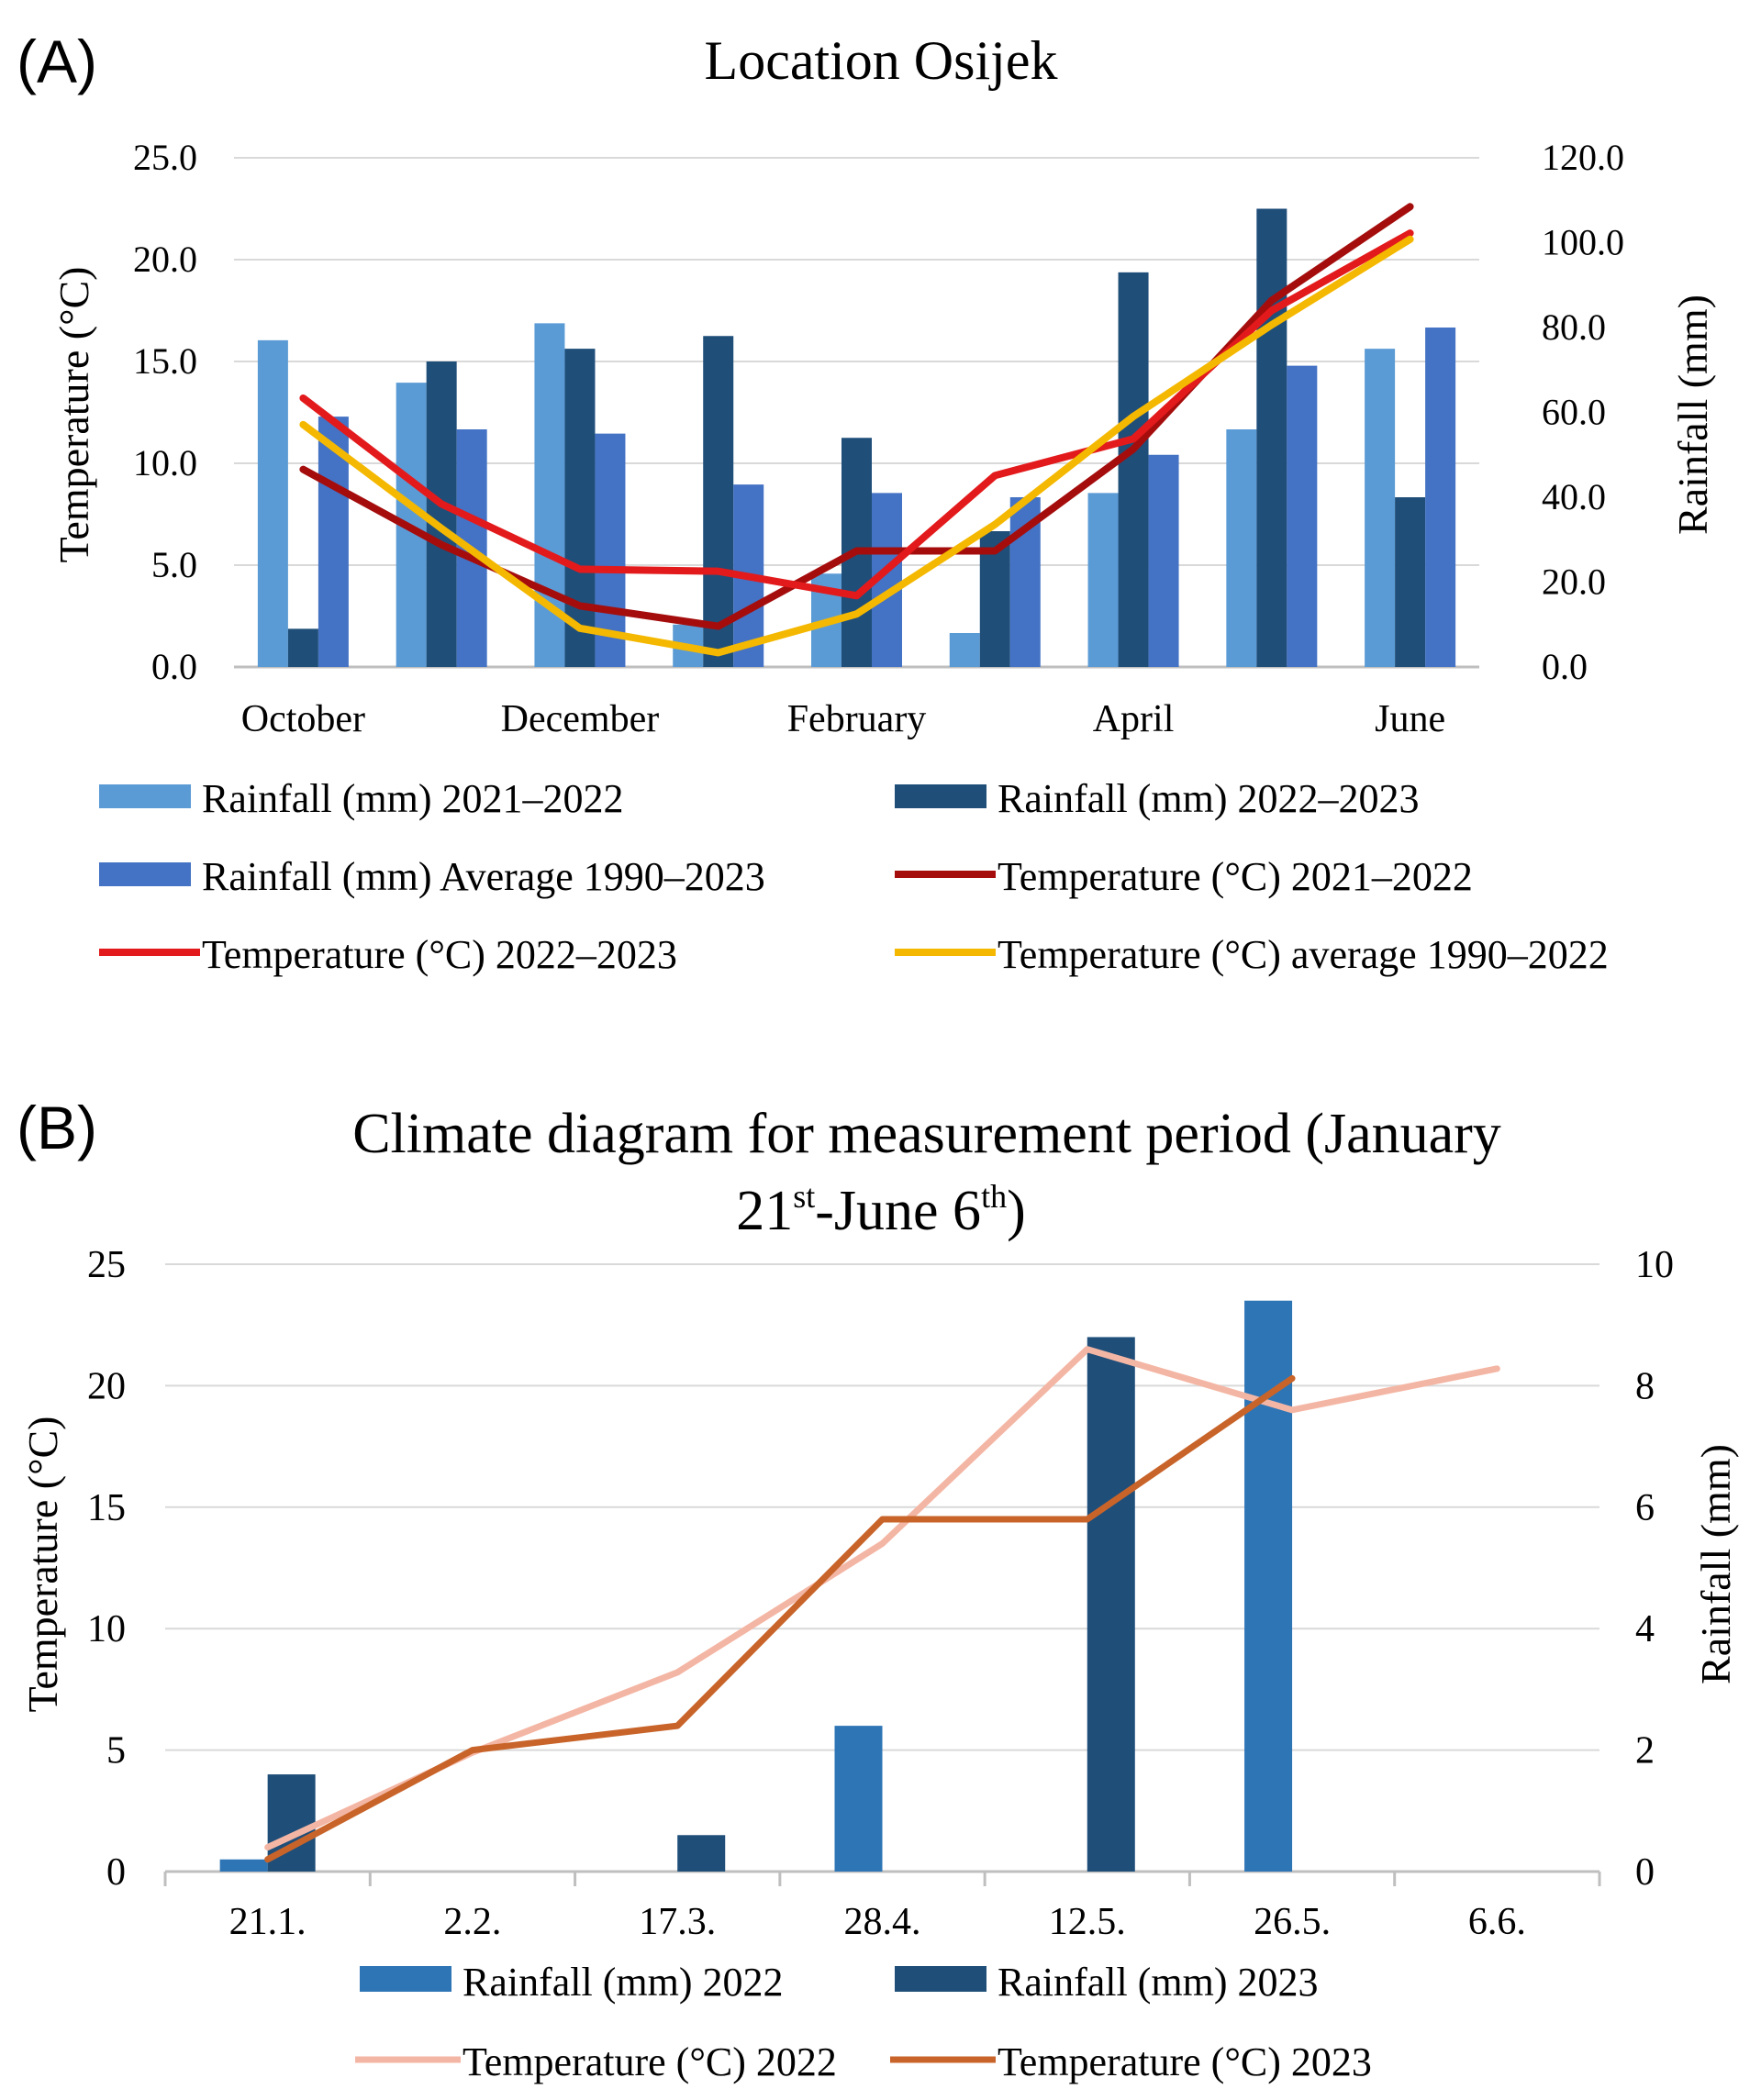 This screenshot has width=1761, height=2100. Describe the element at coordinates (1574, 327) in the screenshot. I see `y2-tick-label: 80.0` at that location.